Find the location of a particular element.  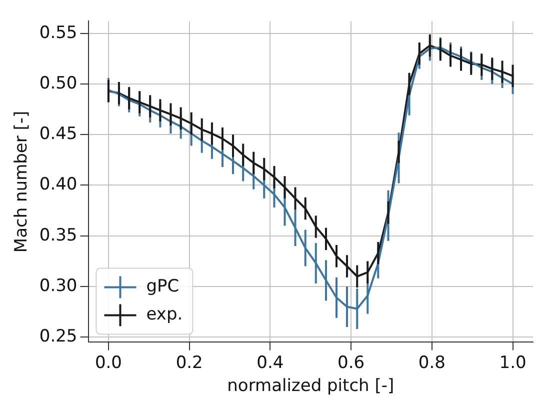

y-tick-label: 0.25 is located at coordinates (58, 336).